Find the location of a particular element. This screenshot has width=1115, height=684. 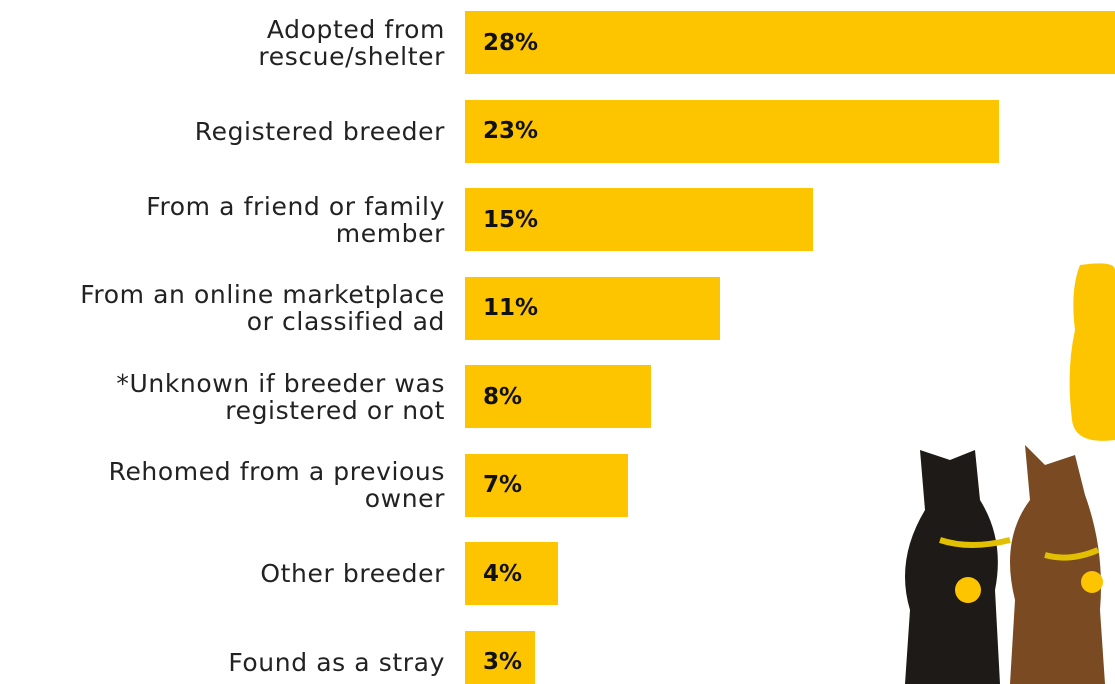

value-label: 8% is located at coordinates (503, 396).